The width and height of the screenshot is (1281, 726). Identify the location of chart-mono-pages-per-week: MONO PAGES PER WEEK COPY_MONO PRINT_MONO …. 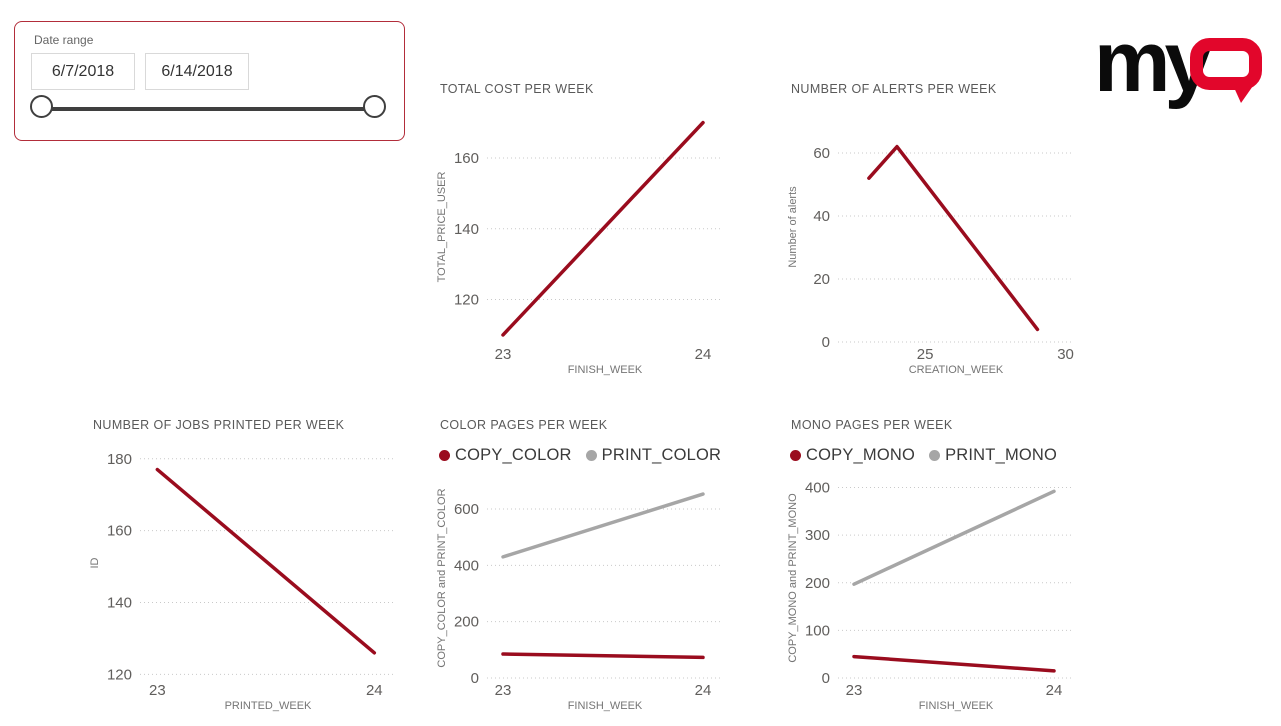
(933, 566).